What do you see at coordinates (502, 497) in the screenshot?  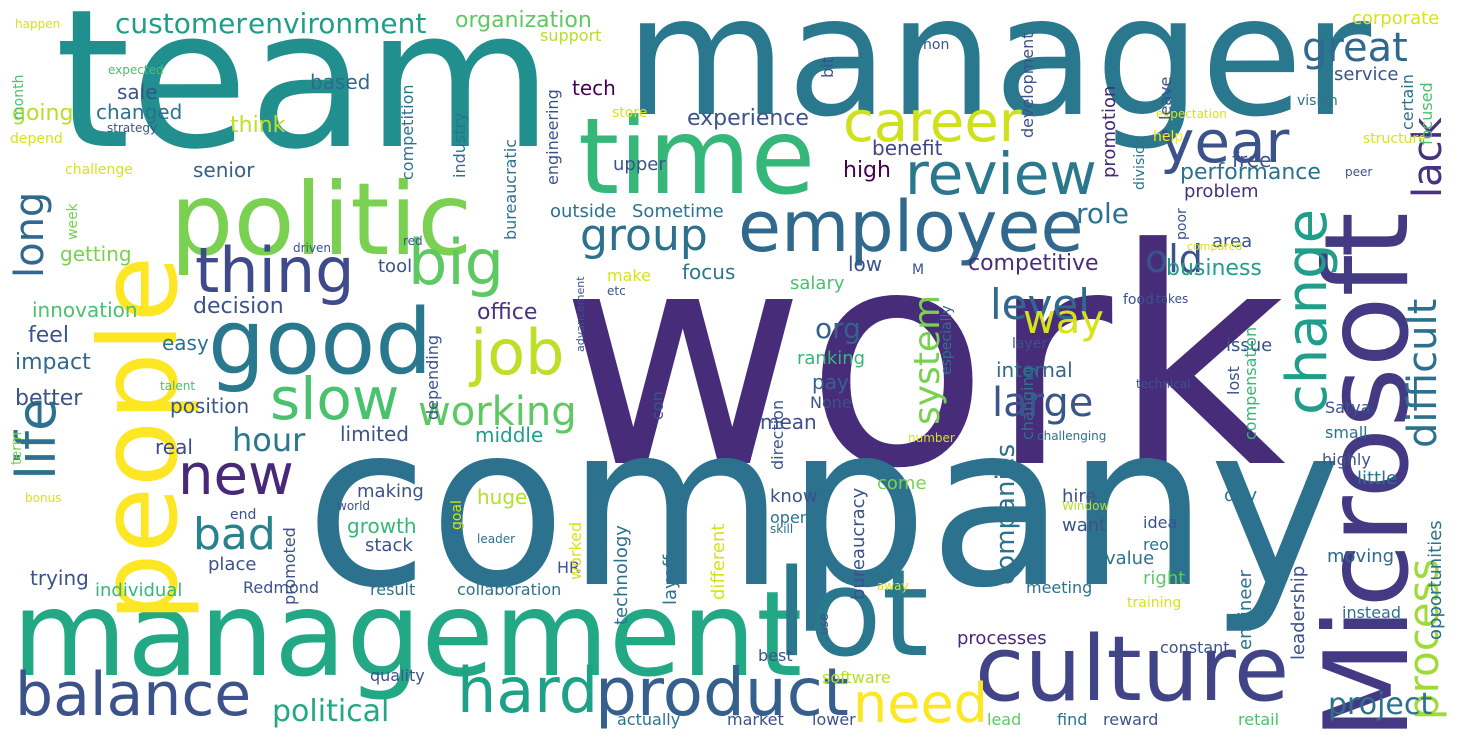 I see `word: huge` at bounding box center [502, 497].